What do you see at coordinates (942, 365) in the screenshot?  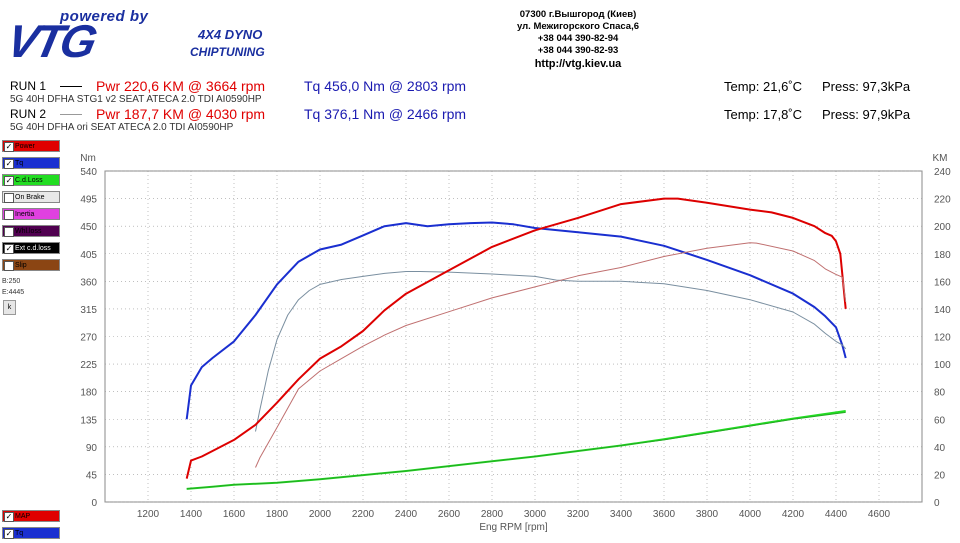 I see `y-right-tick-label: 100` at bounding box center [942, 365].